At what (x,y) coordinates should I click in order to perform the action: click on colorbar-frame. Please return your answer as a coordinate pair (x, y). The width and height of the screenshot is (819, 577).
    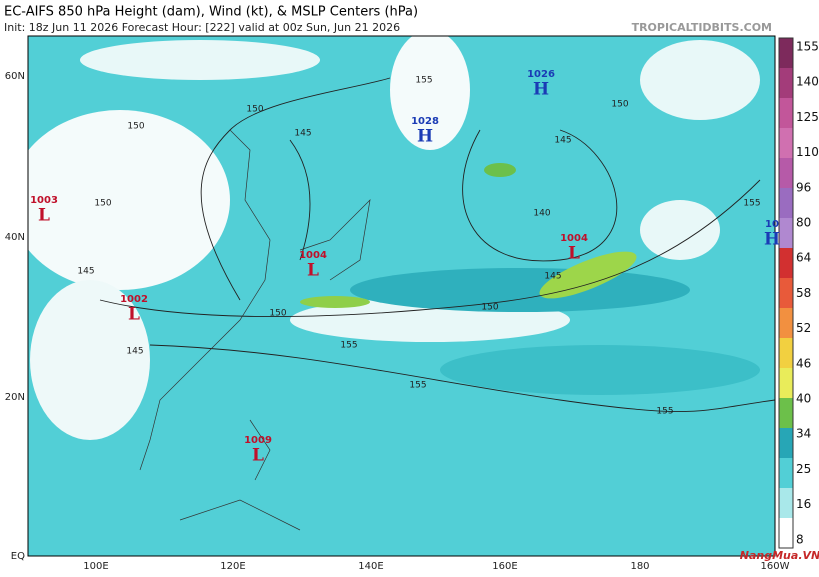
    Looking at the image, I should click on (786, 293).